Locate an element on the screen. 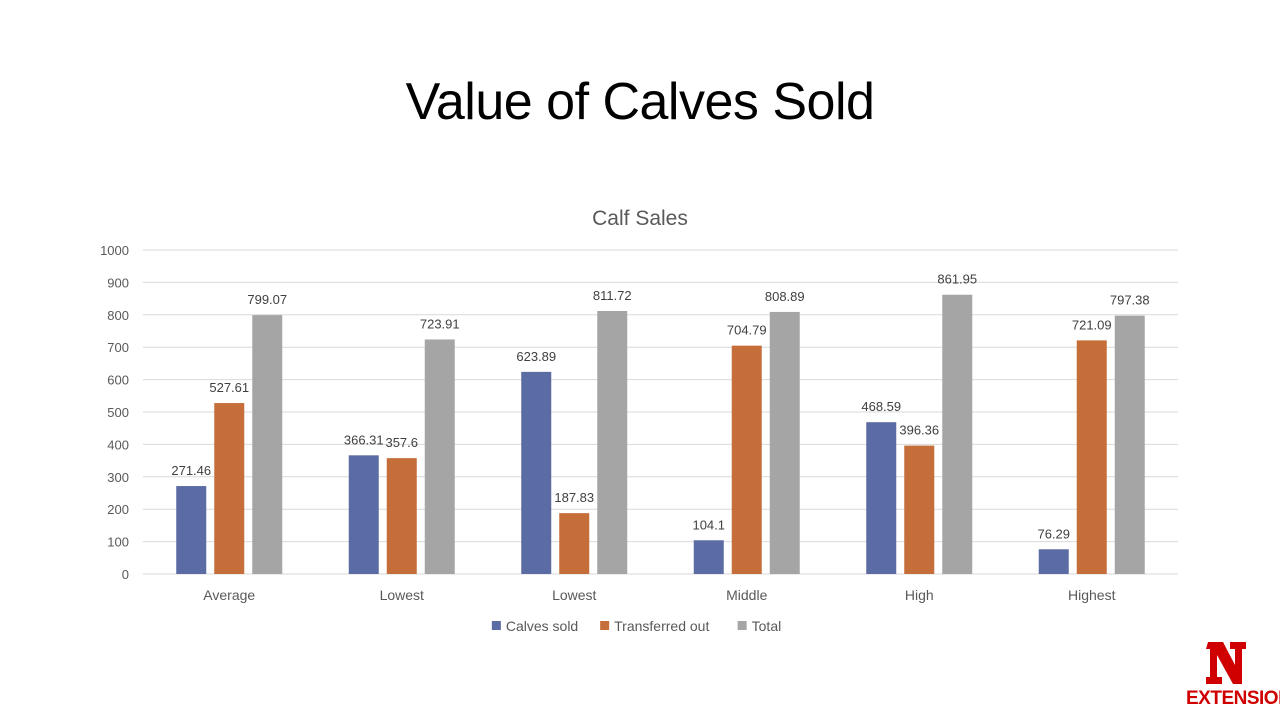  data-label: 527.61 is located at coordinates (229, 387).